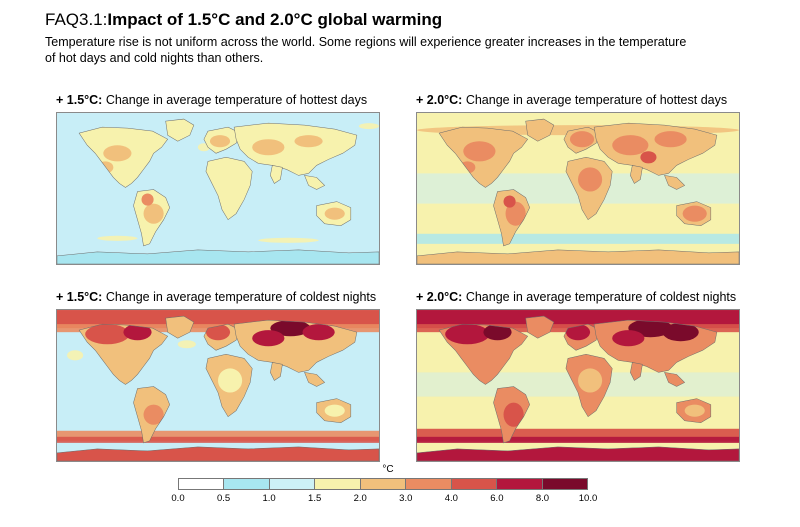 The width and height of the screenshot is (800, 527). I want to click on landmass-greenland, so click(179, 327).